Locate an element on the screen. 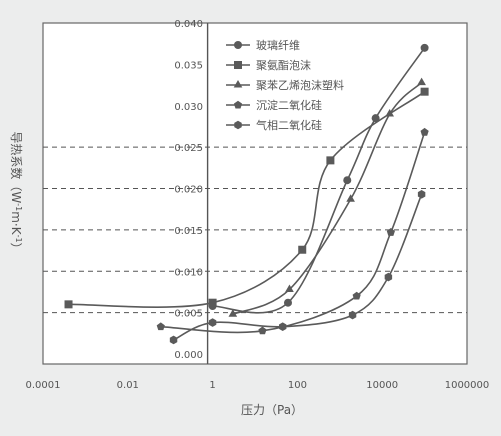 This screenshot has width=501, height=436. legend-label-2: 聚苯乙烯泡沫塑料 is located at coordinates (300, 85).